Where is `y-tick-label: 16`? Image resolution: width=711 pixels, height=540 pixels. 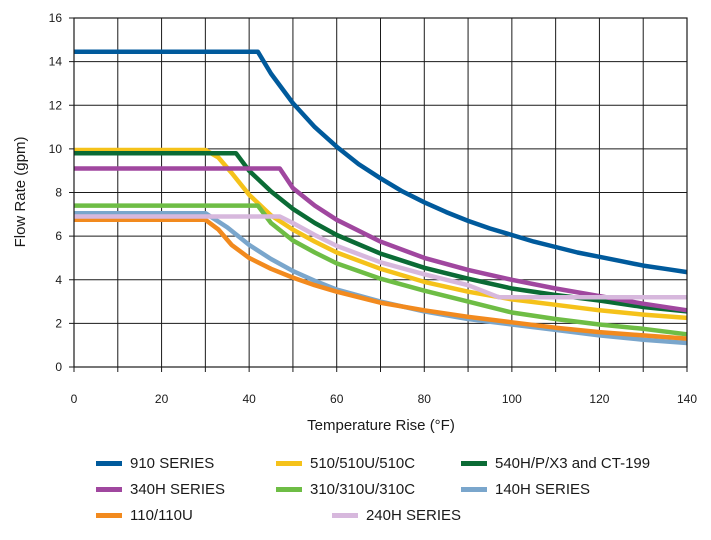 y-tick-label: 16 is located at coordinates (56, 18).